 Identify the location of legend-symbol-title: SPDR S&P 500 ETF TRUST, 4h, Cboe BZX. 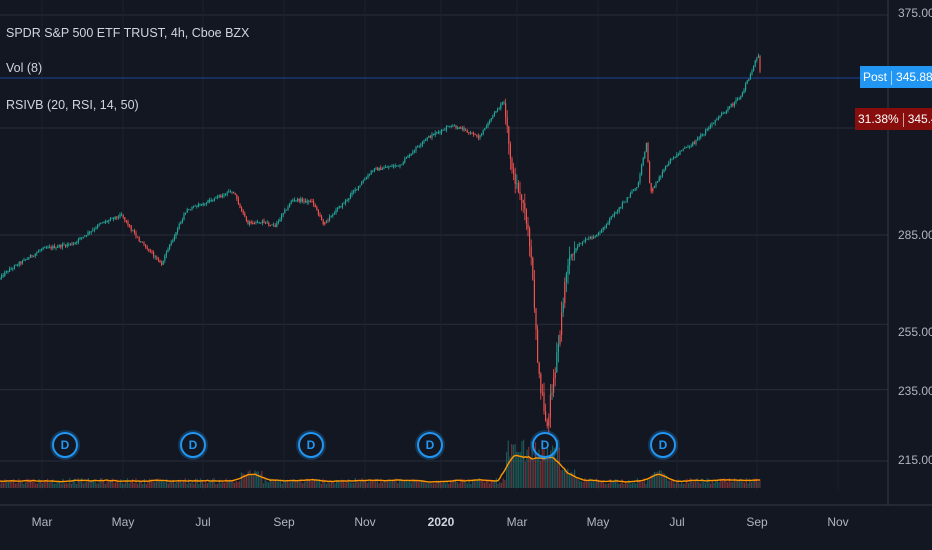
(128, 33).